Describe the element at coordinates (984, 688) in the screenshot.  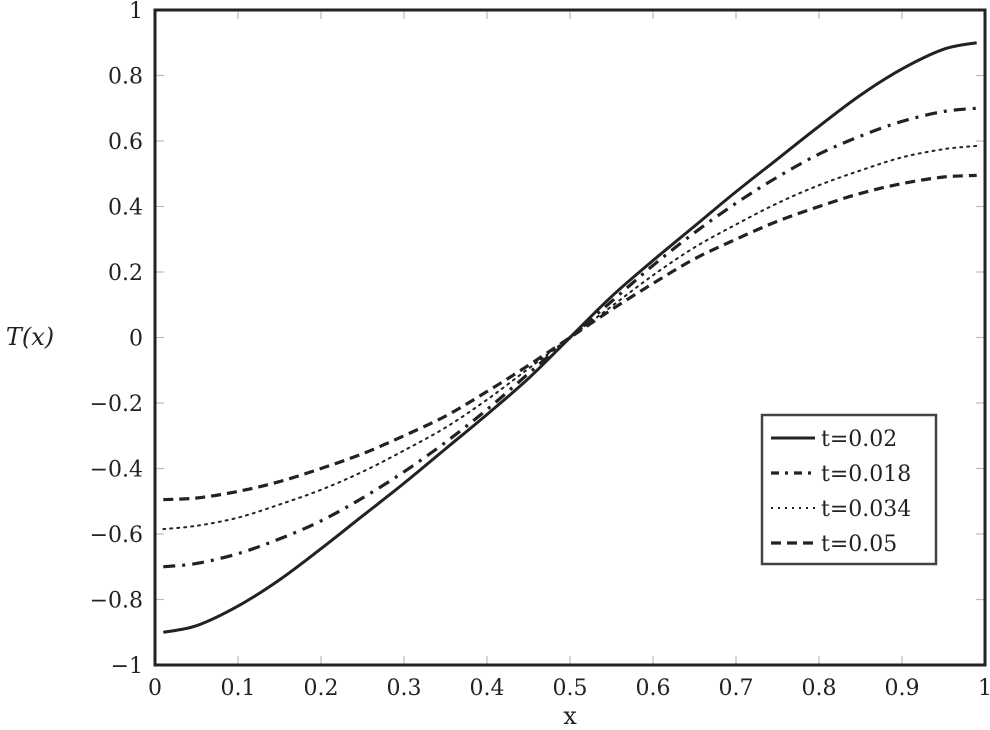
I see `x-tick-label: 1` at that location.